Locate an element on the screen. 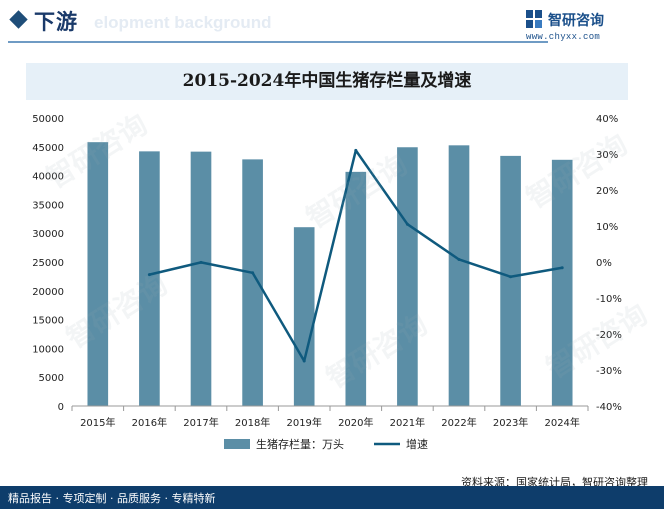 This screenshot has height=509, width=664. y-left-tick-label: 40000 is located at coordinates (48, 177).